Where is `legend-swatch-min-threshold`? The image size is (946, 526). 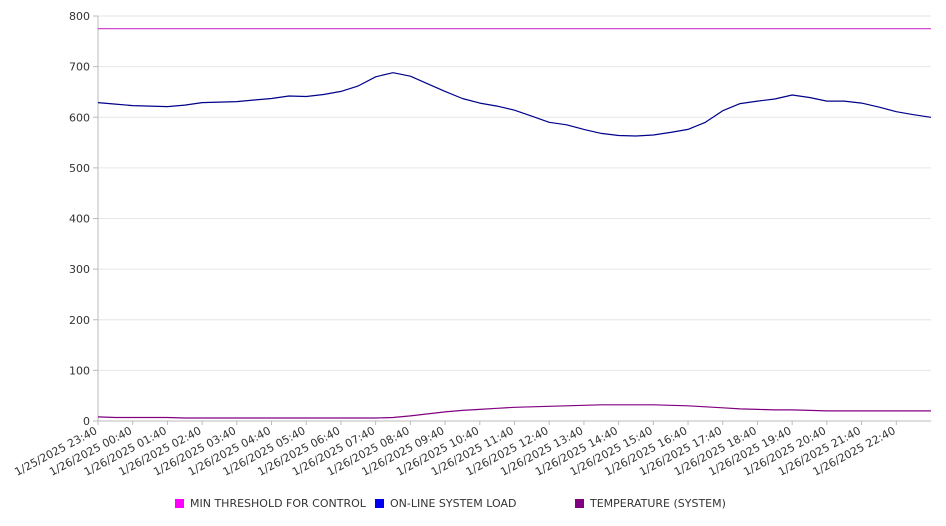 legend-swatch-min-threshold is located at coordinates (179, 503).